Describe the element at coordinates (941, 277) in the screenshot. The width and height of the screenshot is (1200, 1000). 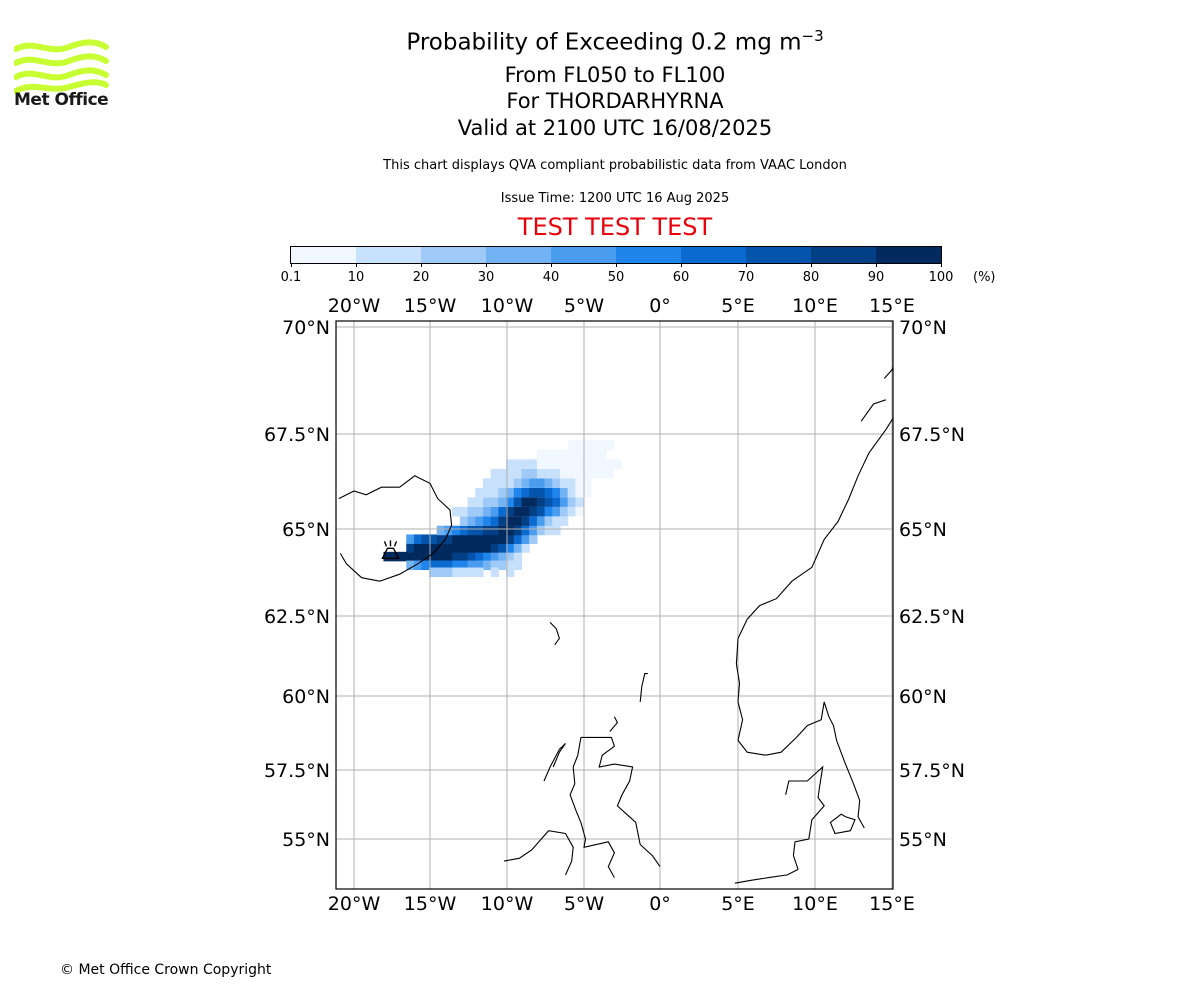
I see `colorbar-tick-label: 100` at that location.